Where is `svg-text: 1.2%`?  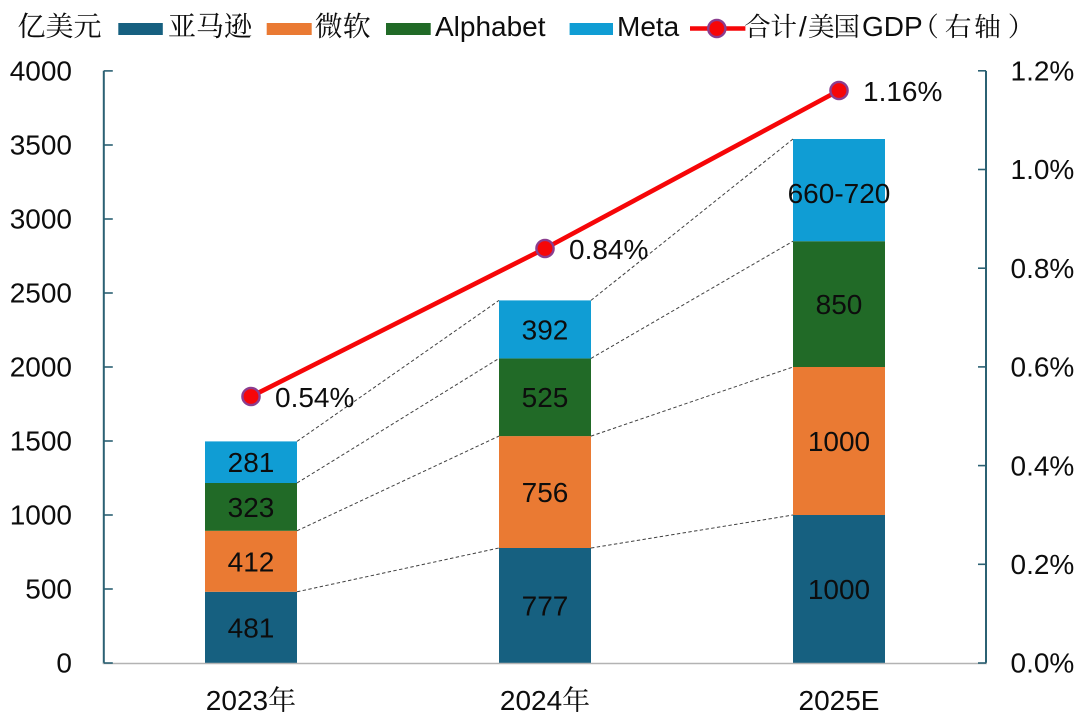 svg-text: 1.2% is located at coordinates (1043, 71).